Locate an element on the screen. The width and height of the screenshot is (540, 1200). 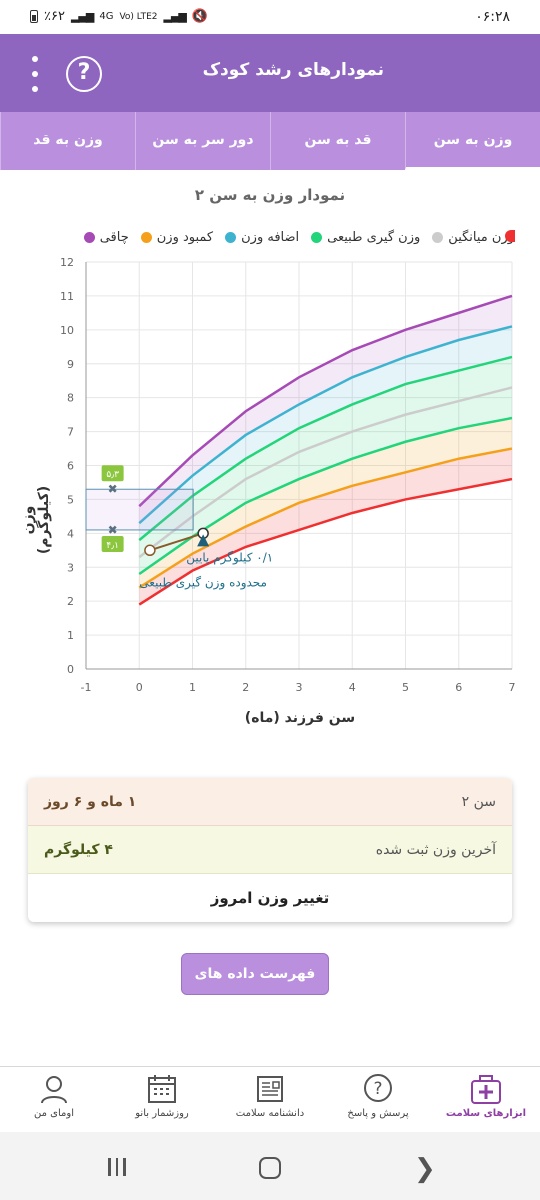
nav-label: ابزارهای سلامت is located at coordinates (486, 1113).